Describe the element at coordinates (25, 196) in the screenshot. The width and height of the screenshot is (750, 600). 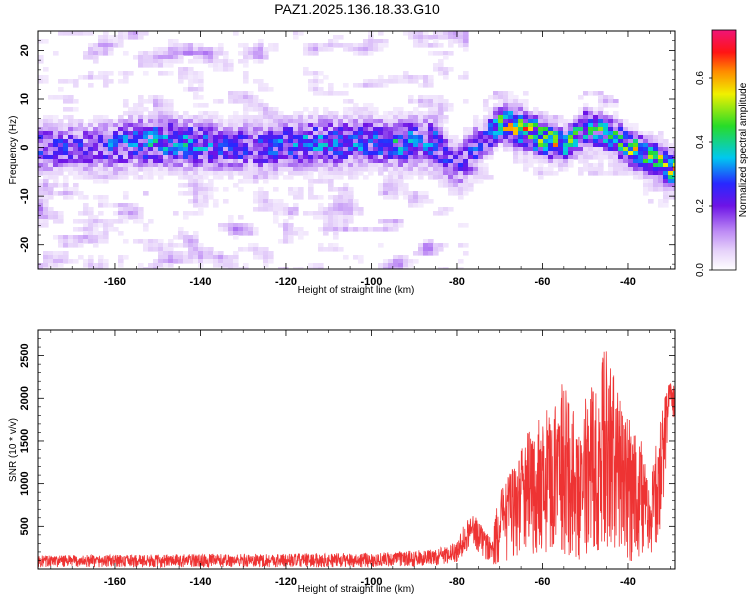
I see `y-tick-label: -10` at that location.